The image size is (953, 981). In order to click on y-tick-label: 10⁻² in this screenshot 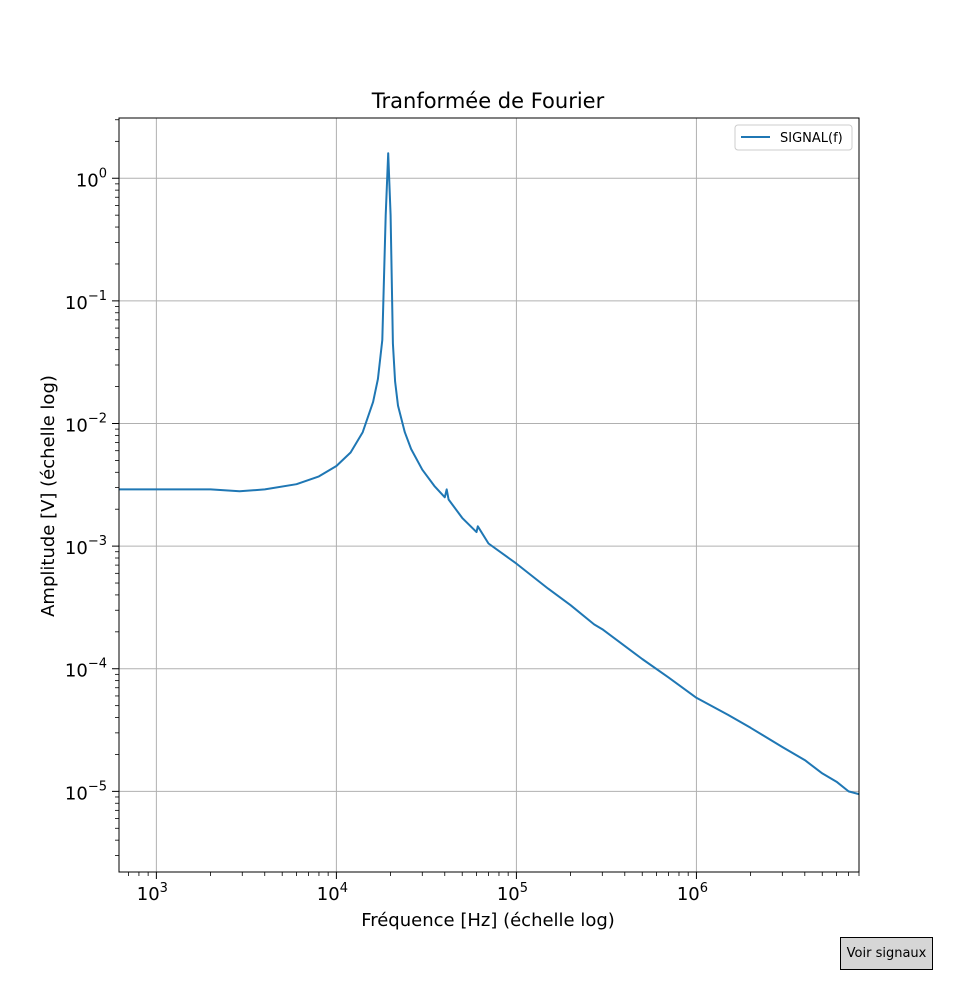, I will do `click(86, 423)`.